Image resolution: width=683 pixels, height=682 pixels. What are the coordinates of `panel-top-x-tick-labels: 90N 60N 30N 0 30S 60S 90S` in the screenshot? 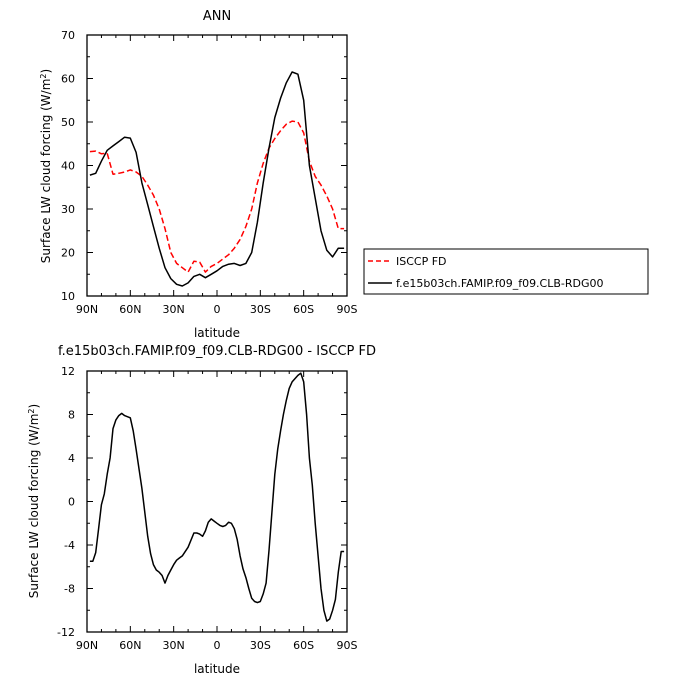 It's located at (217, 309).